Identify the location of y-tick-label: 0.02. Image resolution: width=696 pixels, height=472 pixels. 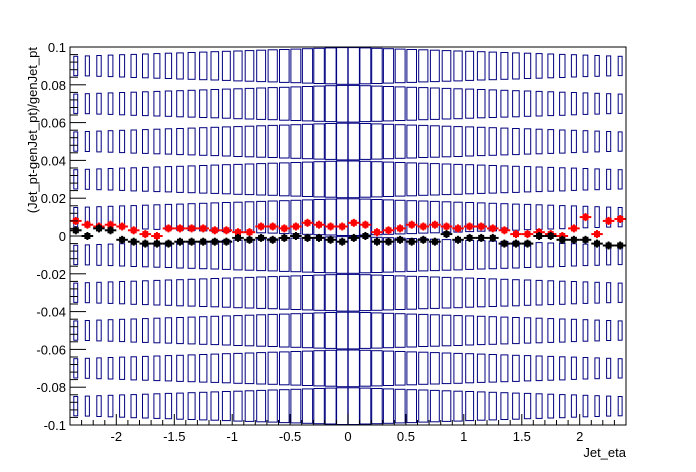
(53, 198).